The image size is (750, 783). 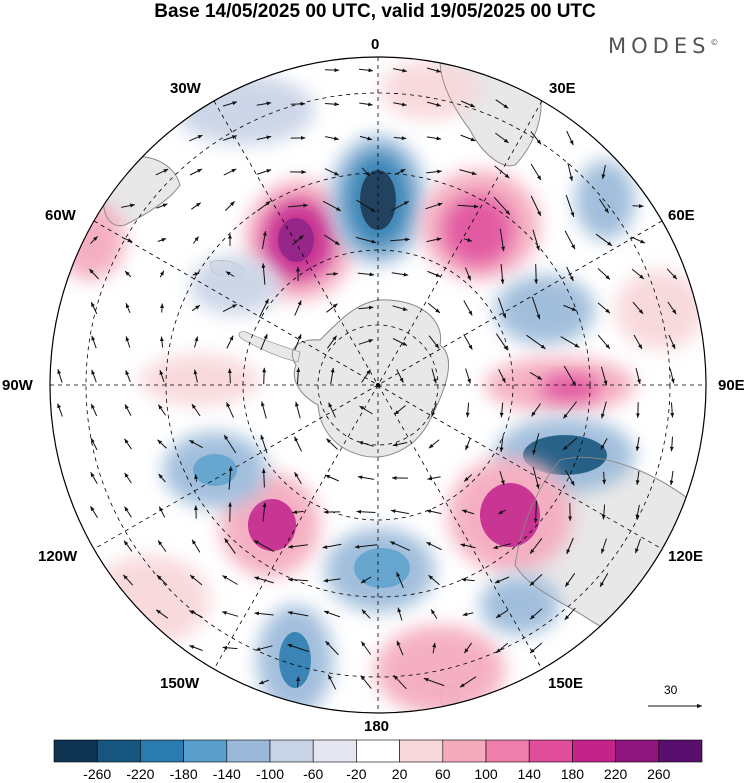 What do you see at coordinates (399, 774) in the screenshot?
I see `colorbar-tick-label: 20` at bounding box center [399, 774].